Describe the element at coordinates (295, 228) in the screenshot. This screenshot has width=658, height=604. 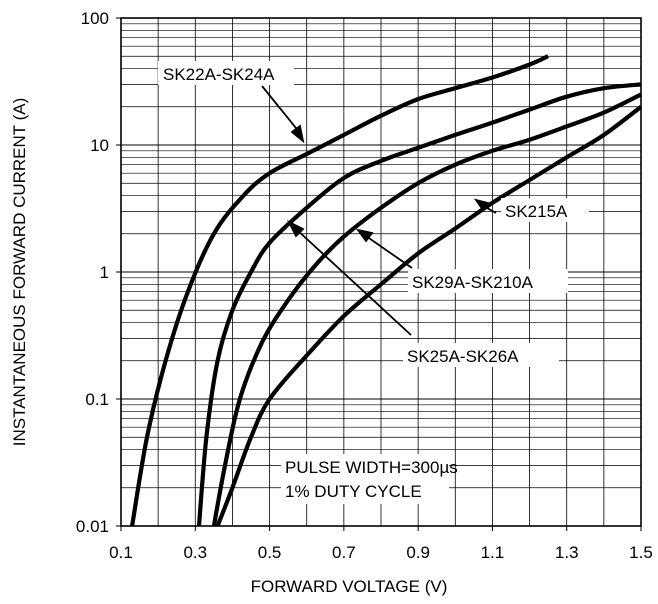
I see `arrow-sk25a-head` at that location.